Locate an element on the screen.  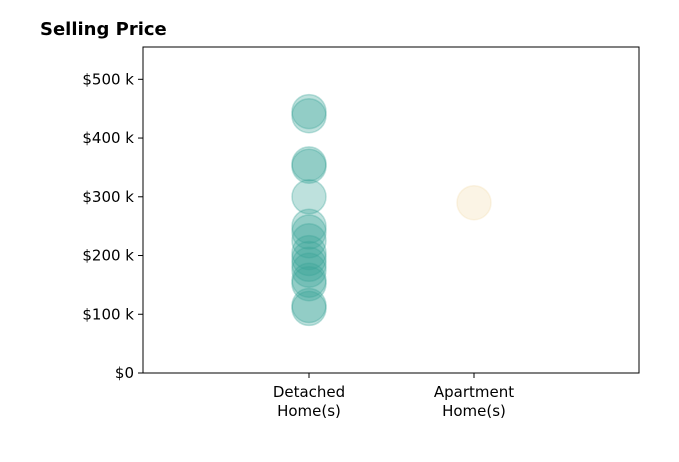
y-tick-label-5: $500 k is located at coordinates (108, 79).